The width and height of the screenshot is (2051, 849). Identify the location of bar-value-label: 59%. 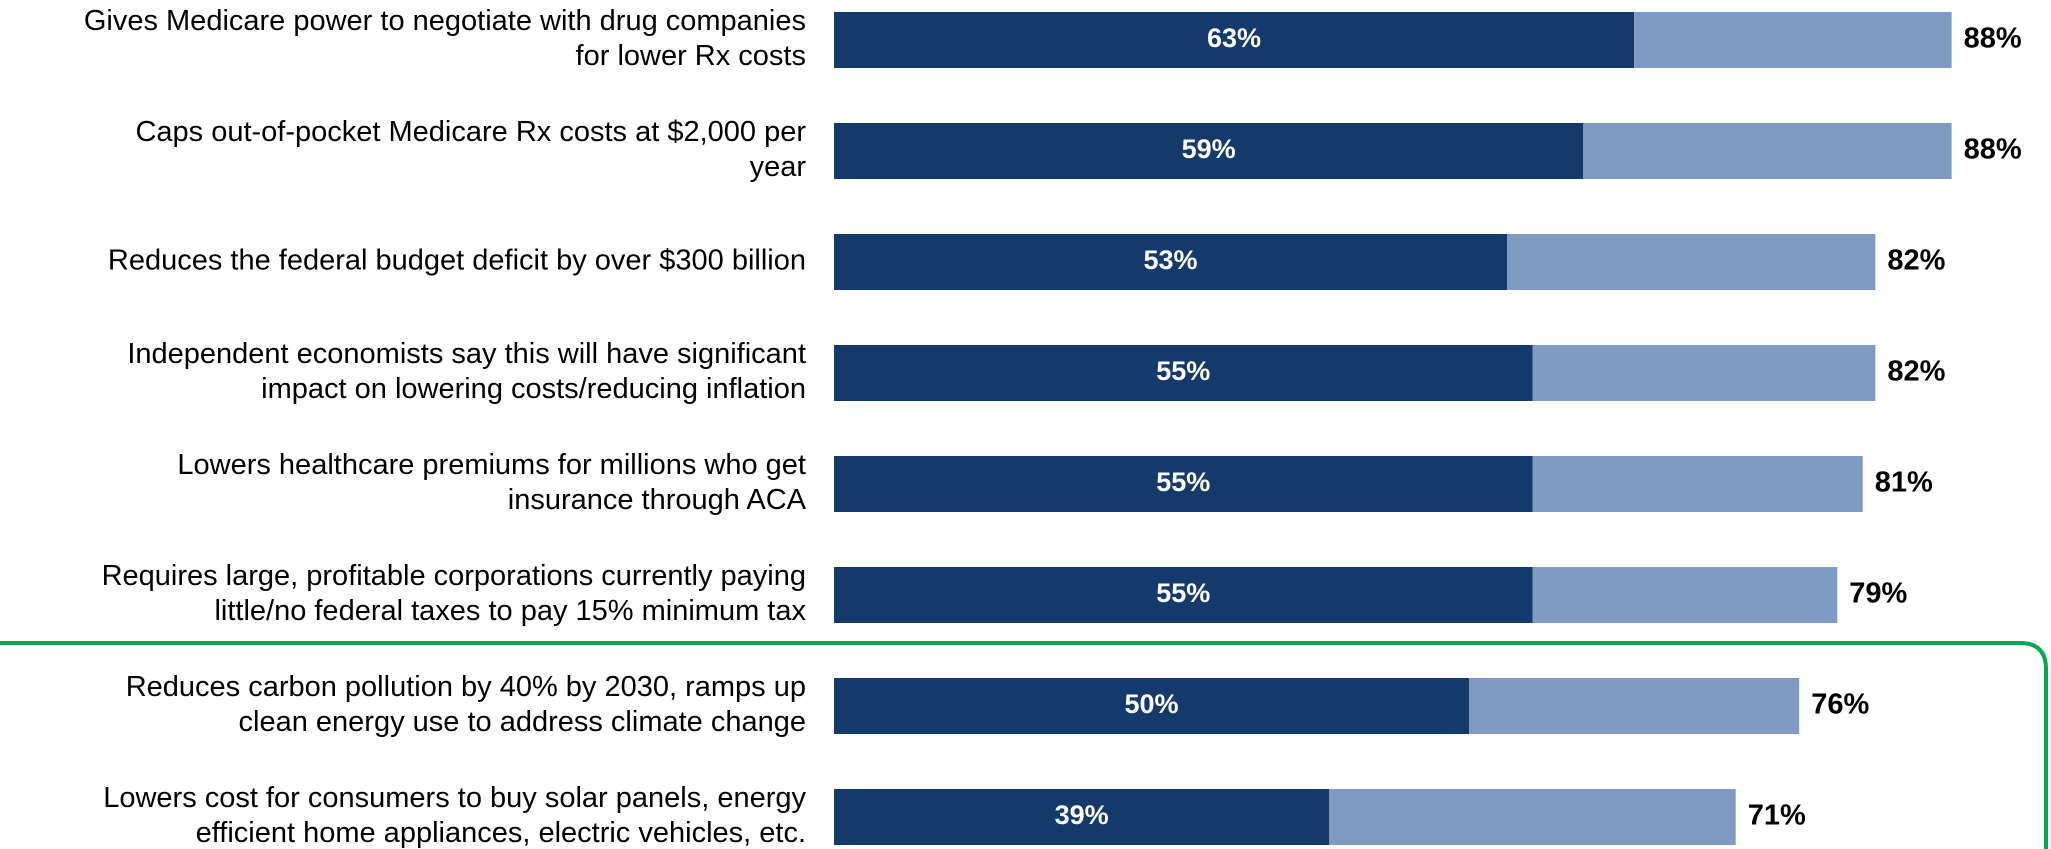
(1209, 149).